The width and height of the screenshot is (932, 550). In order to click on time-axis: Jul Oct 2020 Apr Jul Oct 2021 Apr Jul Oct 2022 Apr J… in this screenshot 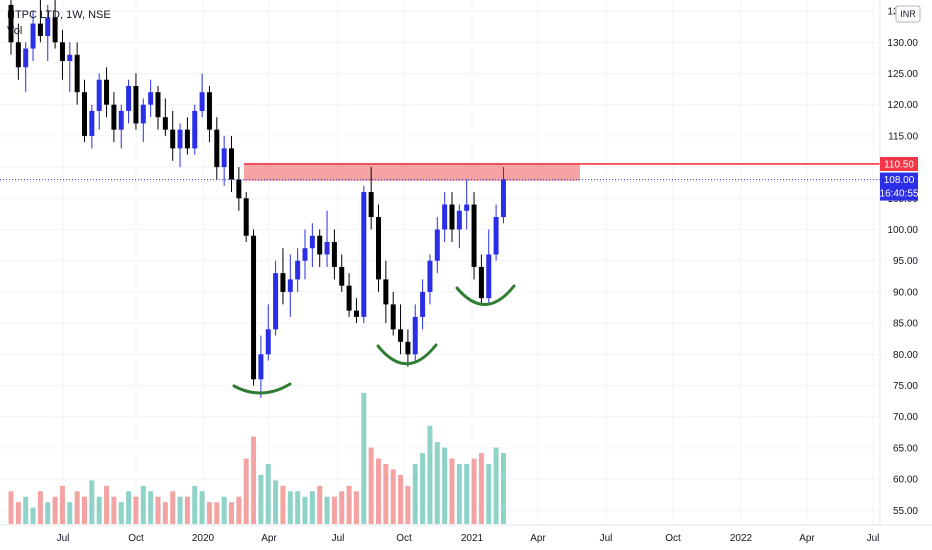, I will do `click(468, 538)`.